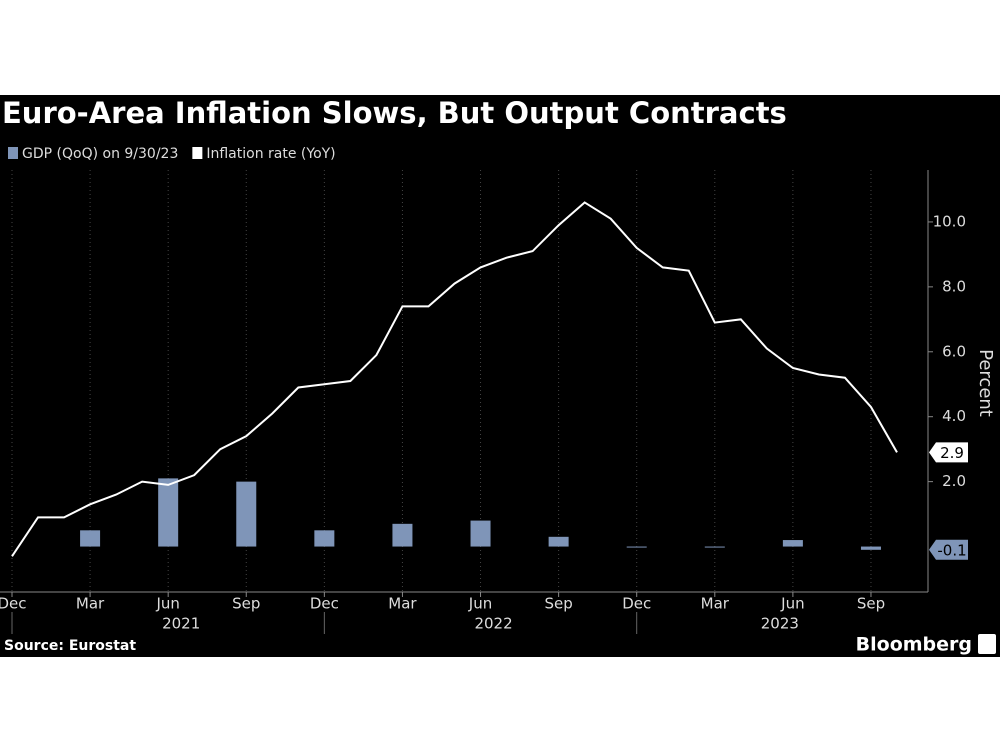 This screenshot has height=750, width=1000. I want to click on year-label: 2022, so click(493, 624).